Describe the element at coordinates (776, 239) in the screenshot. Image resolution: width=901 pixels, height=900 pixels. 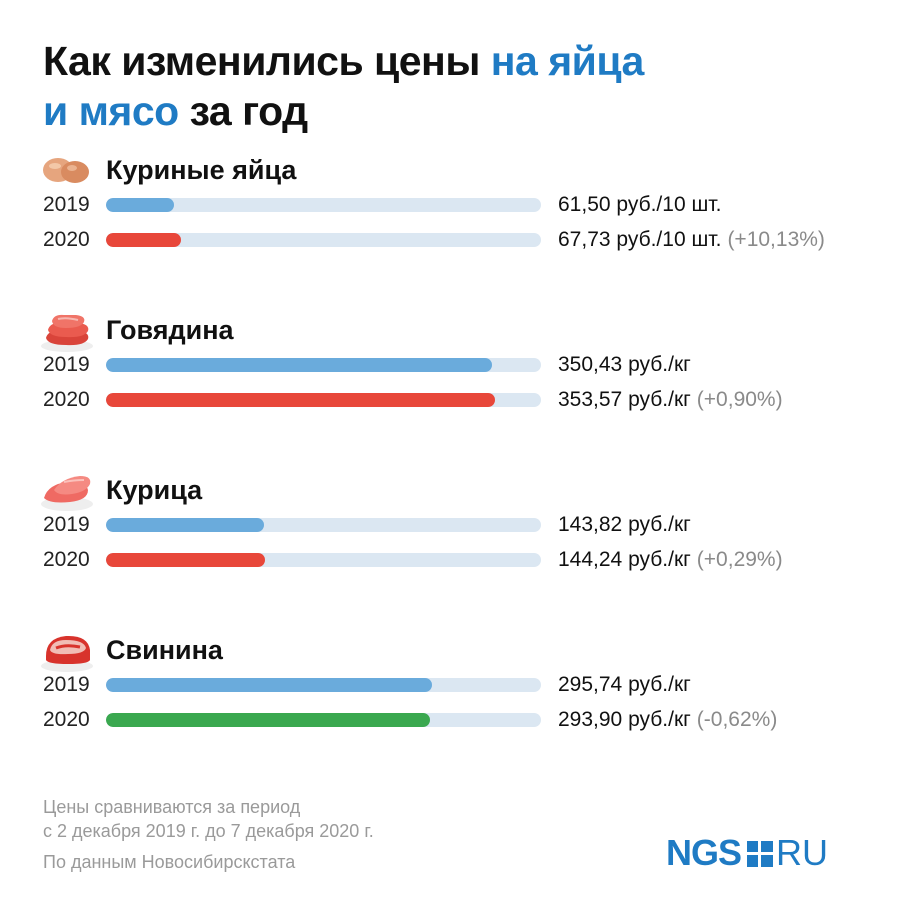
I see `change-text: (+10,13%)` at that location.